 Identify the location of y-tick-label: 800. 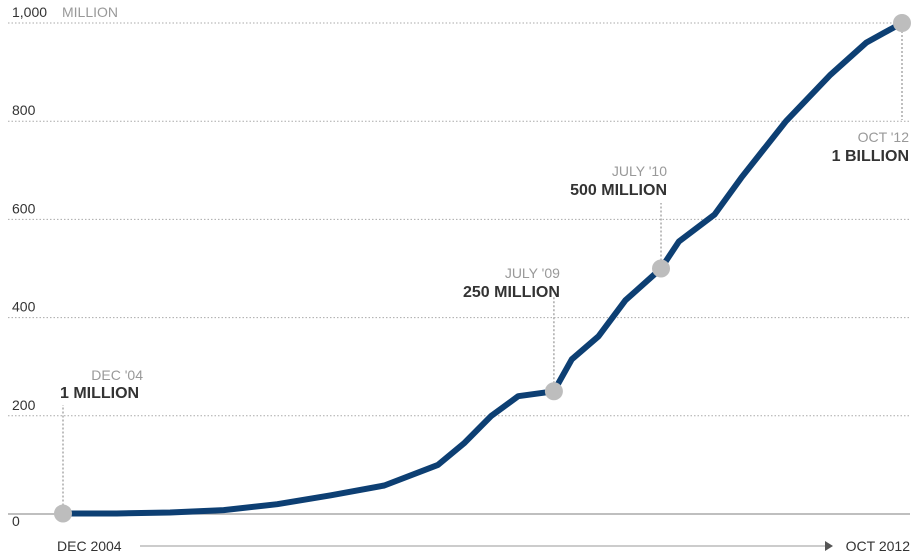
(24, 110).